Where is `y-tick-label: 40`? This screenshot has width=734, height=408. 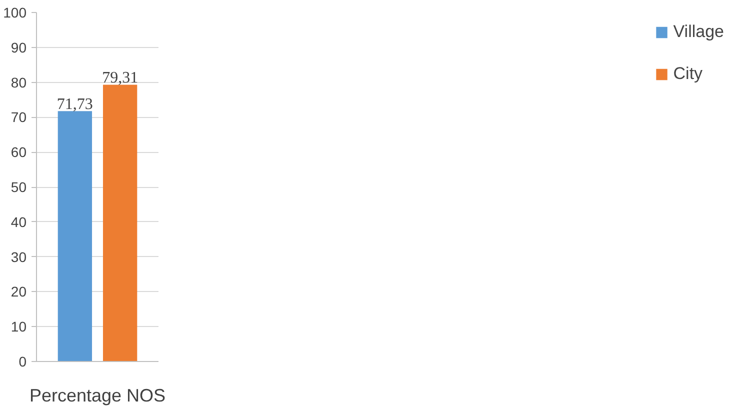
y-tick-label: 40 is located at coordinates (18, 222).